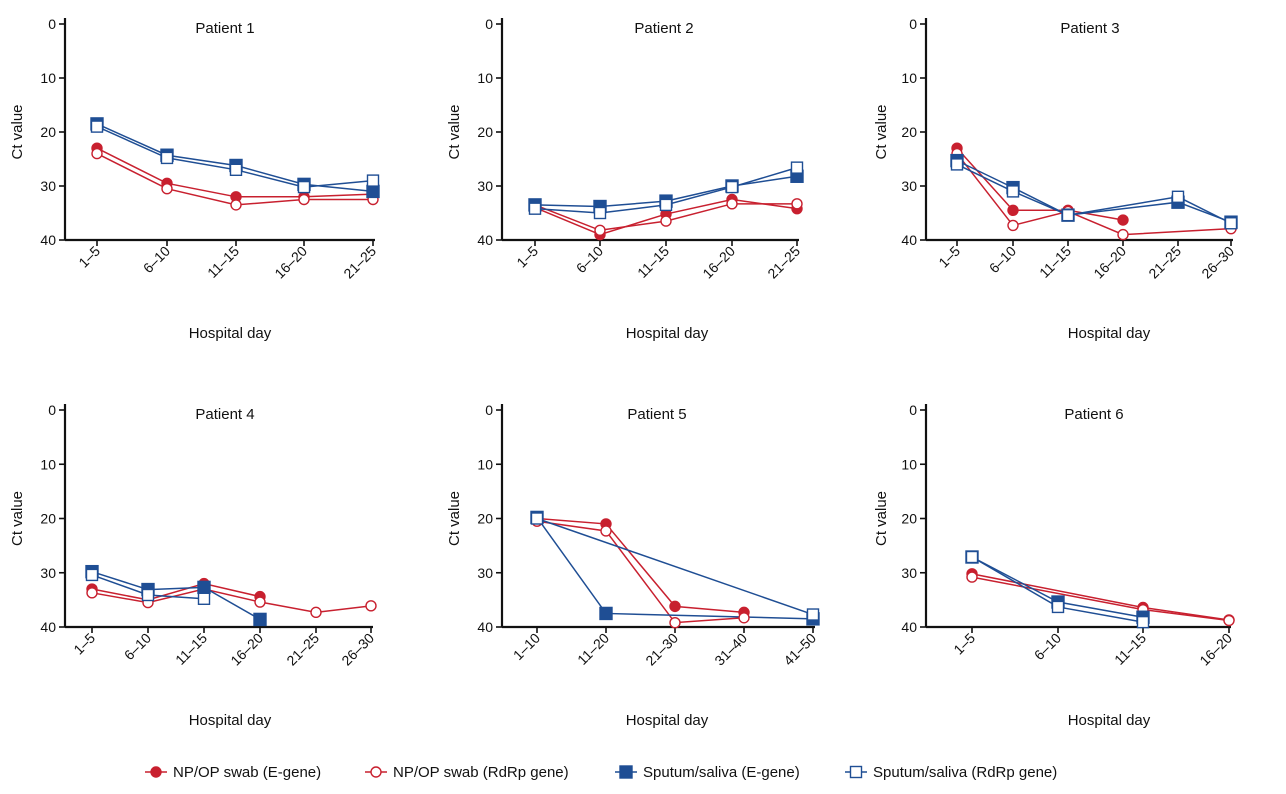 This screenshot has height=794, width=1286. I want to click on legend-item-3: Sputum/saliva (E-gene), so click(707, 772).